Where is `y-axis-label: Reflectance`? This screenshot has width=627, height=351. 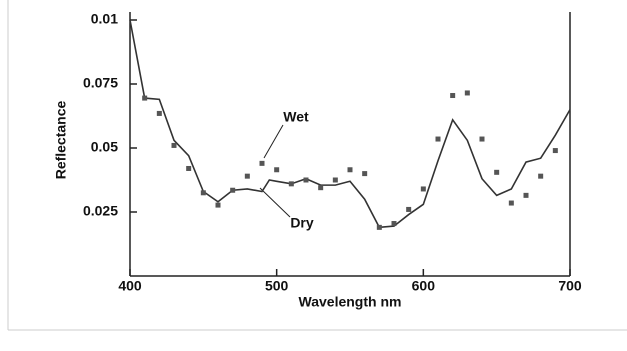
y-axis-label: Reflectance is located at coordinates (61, 139).